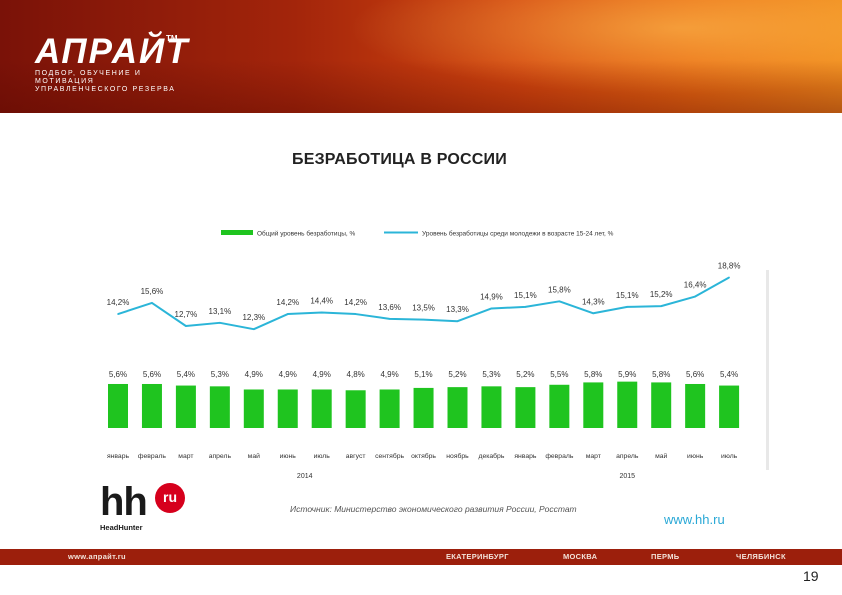 The image size is (842, 595). Describe the element at coordinates (306, 234) in the screenshot. I see `legend-label: Общий уровень безработицы, %` at that location.